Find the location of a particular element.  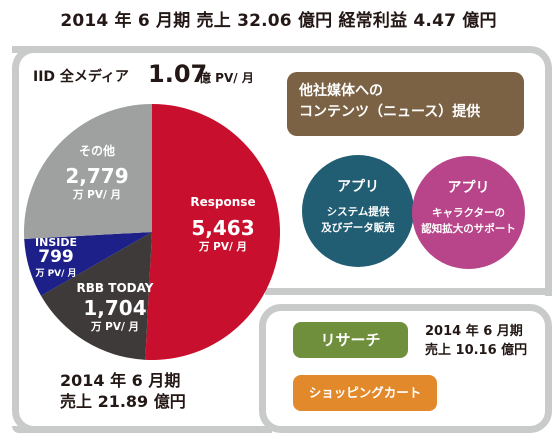

slice-value: 5,463 is located at coordinates (223, 228).